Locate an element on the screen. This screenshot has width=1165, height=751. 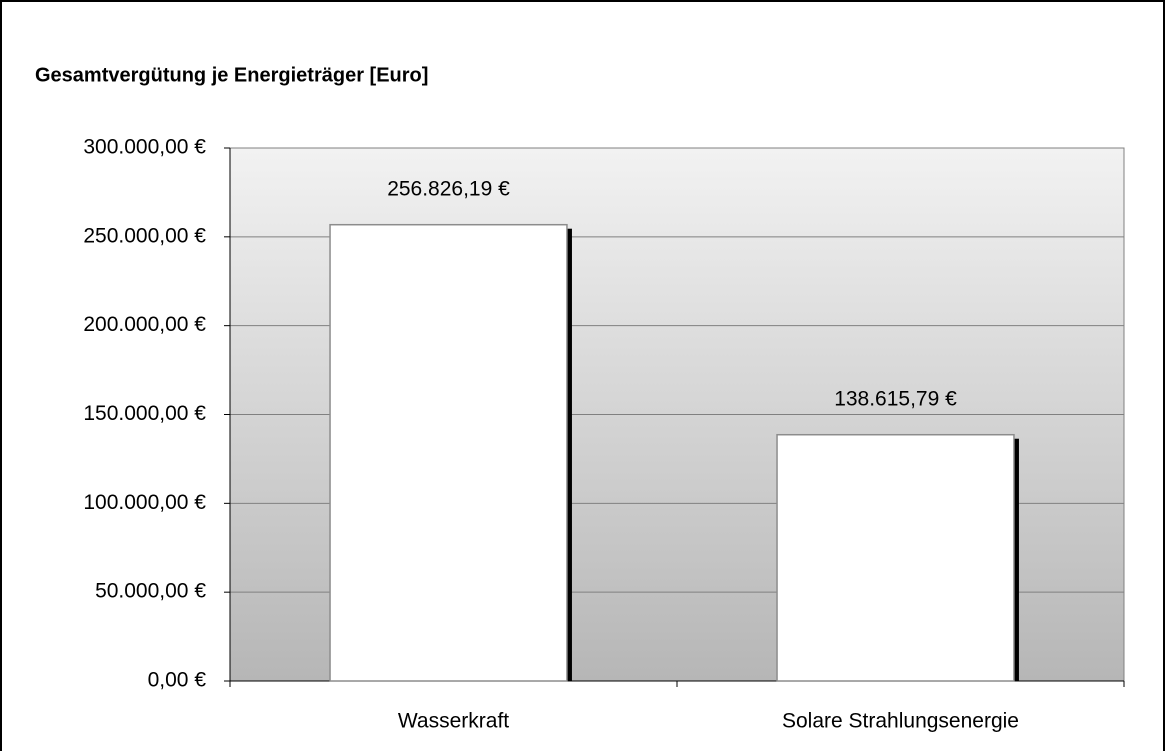
data-label: 256.826,19 € is located at coordinates (448, 188).